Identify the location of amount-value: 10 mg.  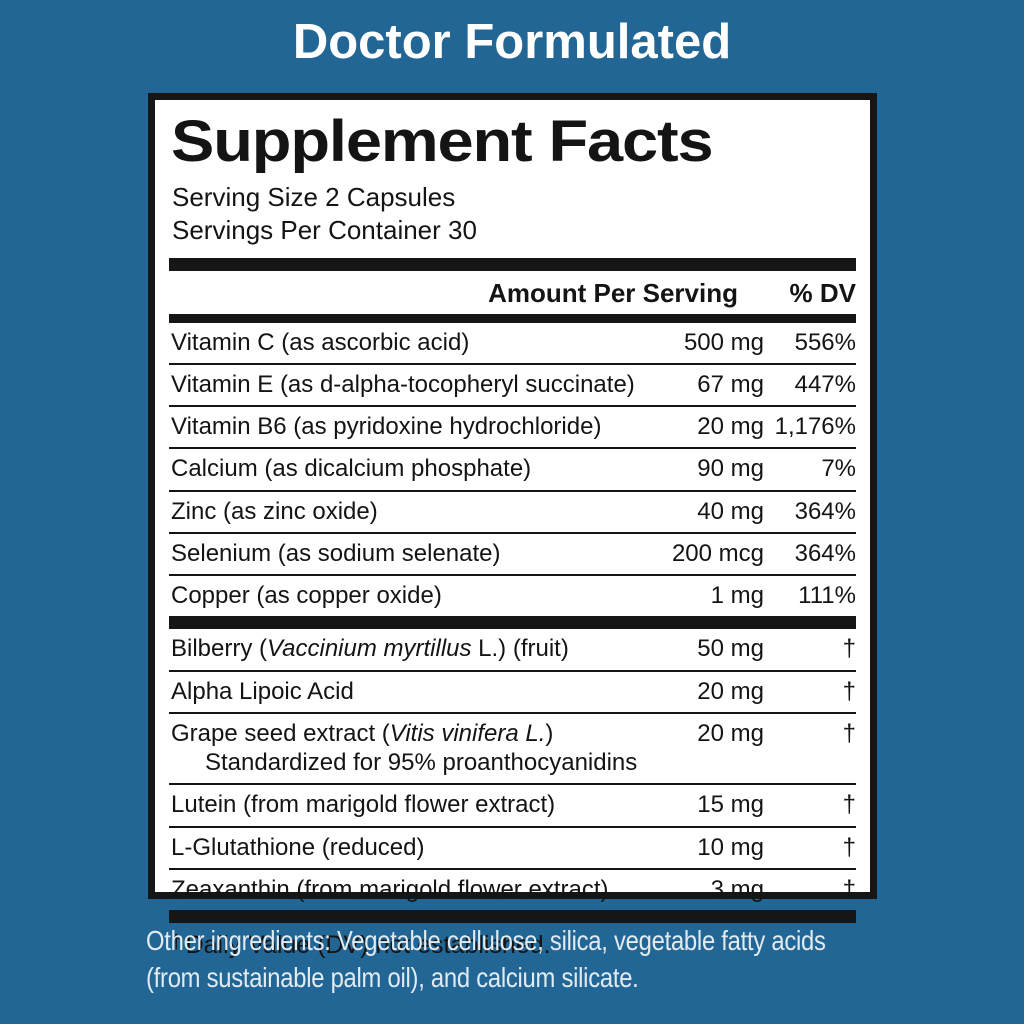
(730, 847).